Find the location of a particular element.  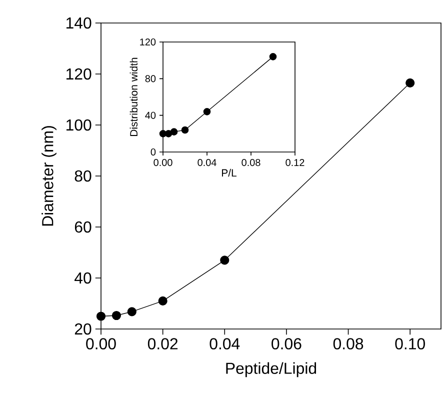

y-axis-title: Diameter (nm) is located at coordinates (49, 176).